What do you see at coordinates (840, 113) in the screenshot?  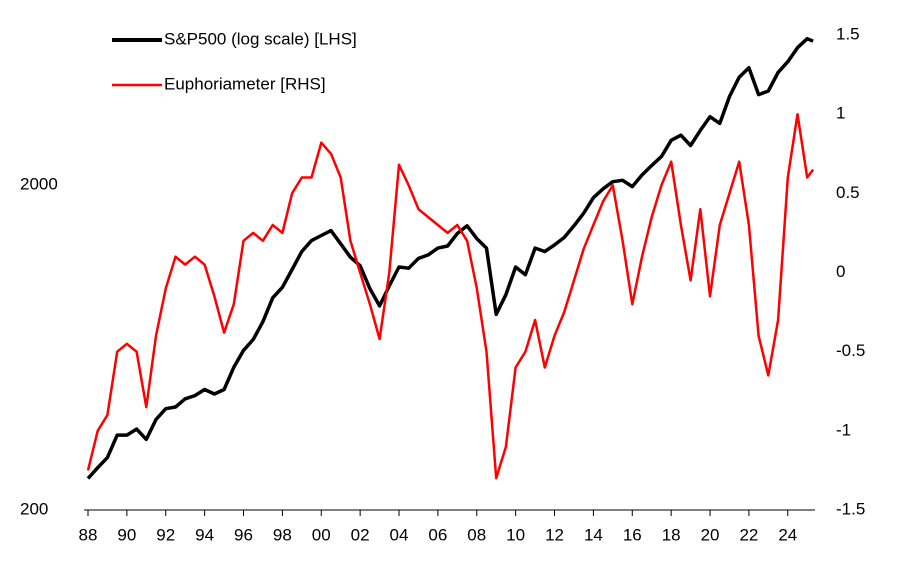 I see `y2-tick-label: 1` at bounding box center [840, 113].